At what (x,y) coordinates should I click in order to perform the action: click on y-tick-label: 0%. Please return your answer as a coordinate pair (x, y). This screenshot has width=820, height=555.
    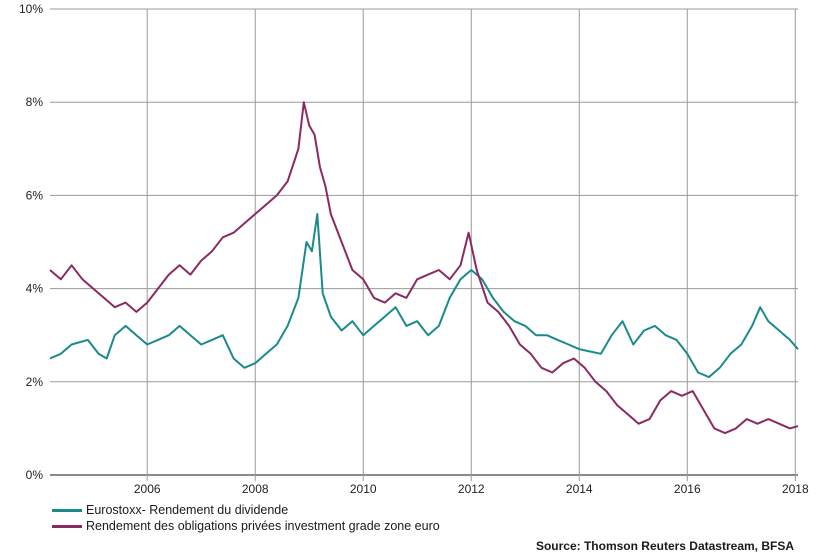
    Looking at the image, I should click on (35, 475).